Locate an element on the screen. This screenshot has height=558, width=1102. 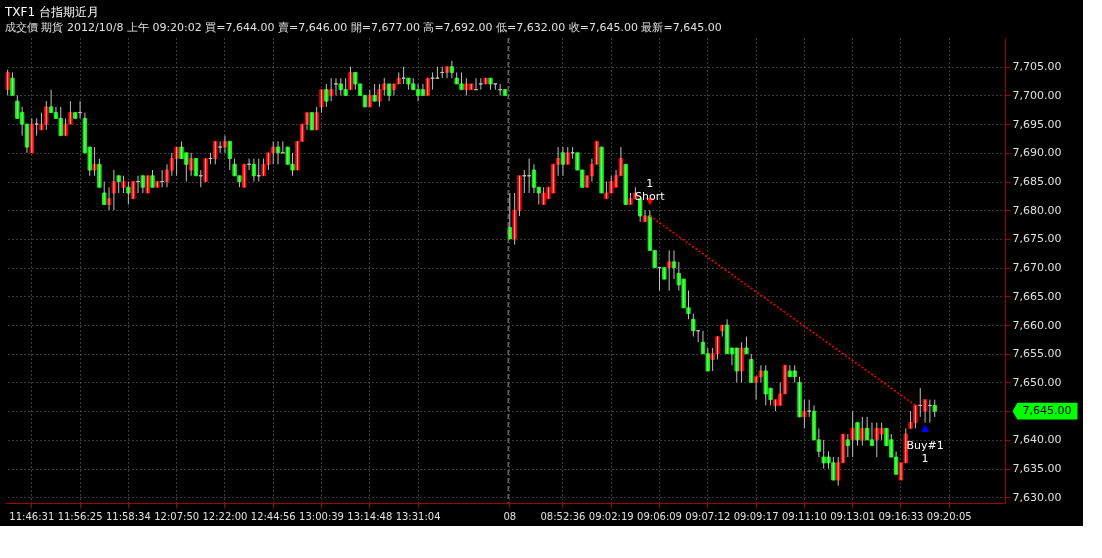
x-tick-label: 13:00:39 is located at coordinates (321, 516).